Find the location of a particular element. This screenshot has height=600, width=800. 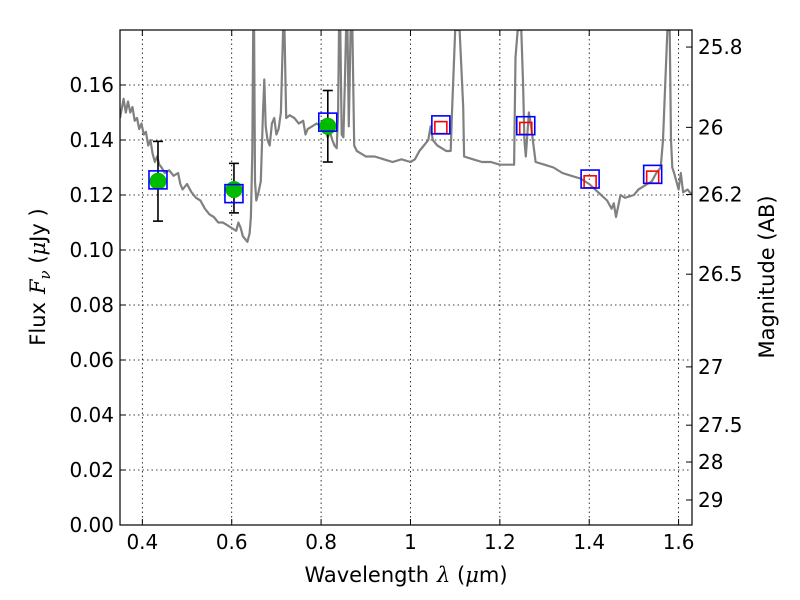

y2-tick-label: 26.2 is located at coordinates (720, 194).